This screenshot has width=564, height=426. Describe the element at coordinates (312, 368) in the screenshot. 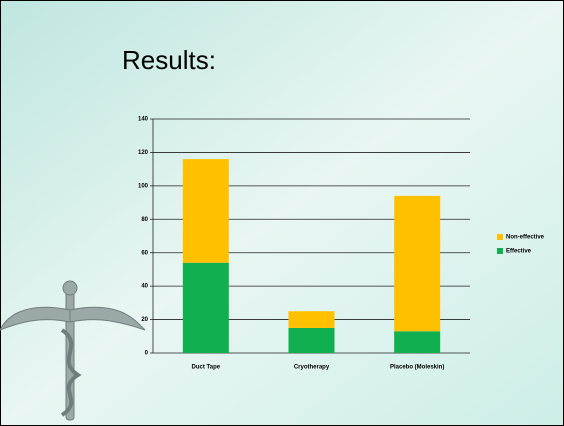

I see `x-tick-label: Cryotherapy` at that location.